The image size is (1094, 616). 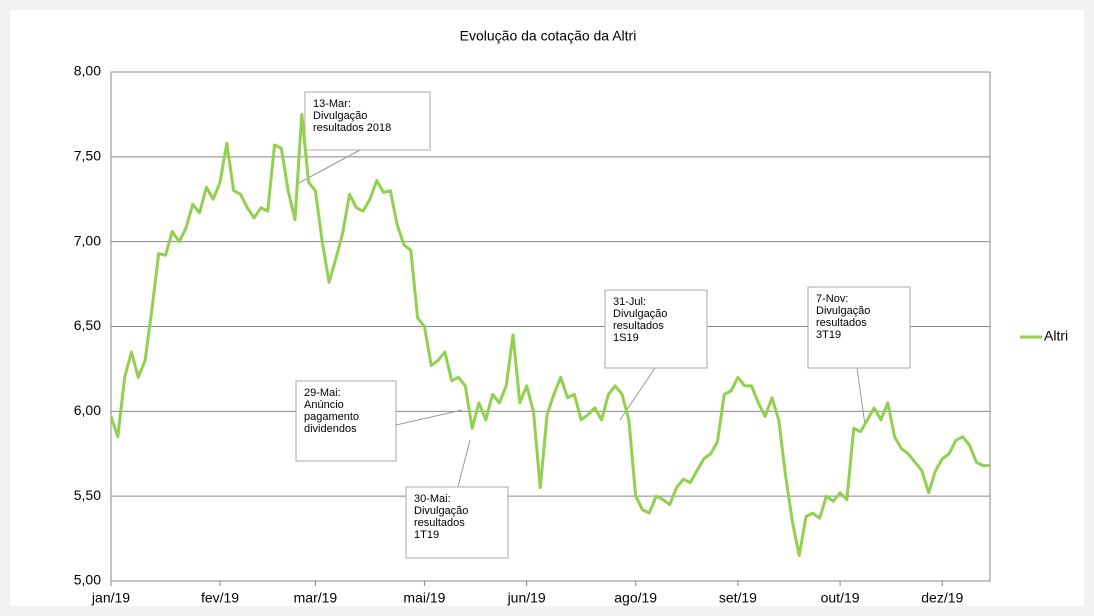 What do you see at coordinates (330, 429) in the screenshot?
I see `annotation-text: dividendos` at bounding box center [330, 429].